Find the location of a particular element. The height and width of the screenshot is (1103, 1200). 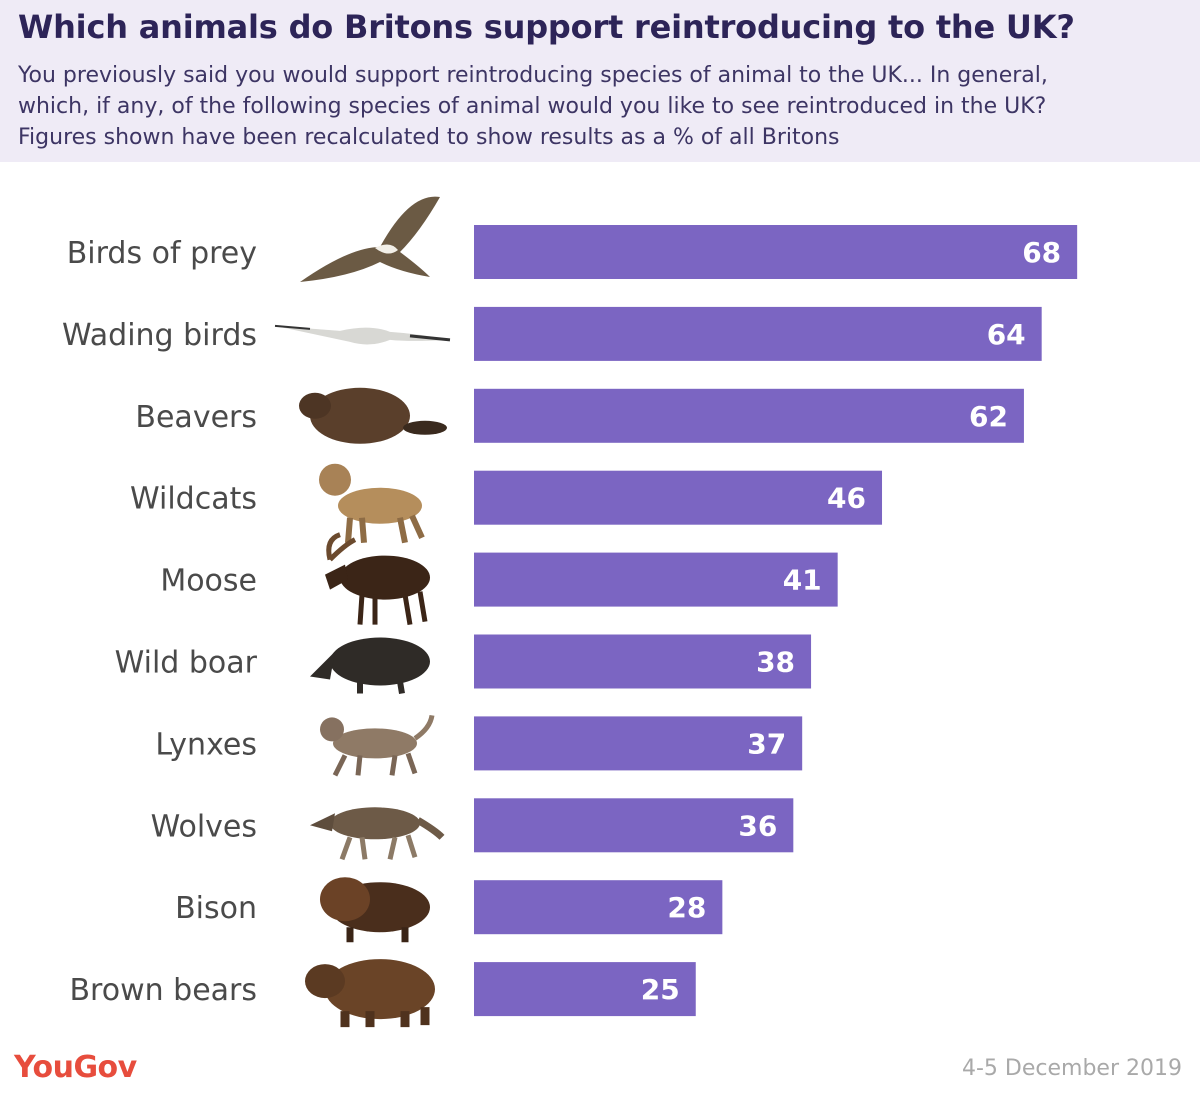

bird-of-prey-icon is located at coordinates (370, 239).